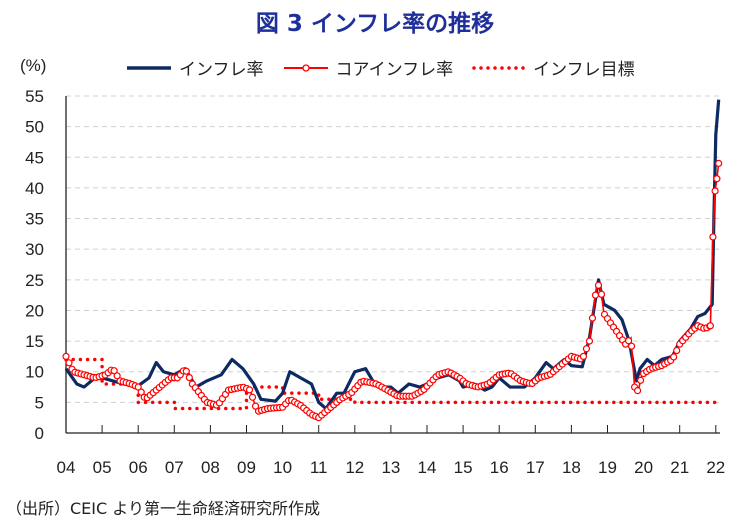 The image size is (750, 526). What do you see at coordinates (305, 67) in the screenshot?
I see `legend-swatch-core` at bounding box center [305, 67].